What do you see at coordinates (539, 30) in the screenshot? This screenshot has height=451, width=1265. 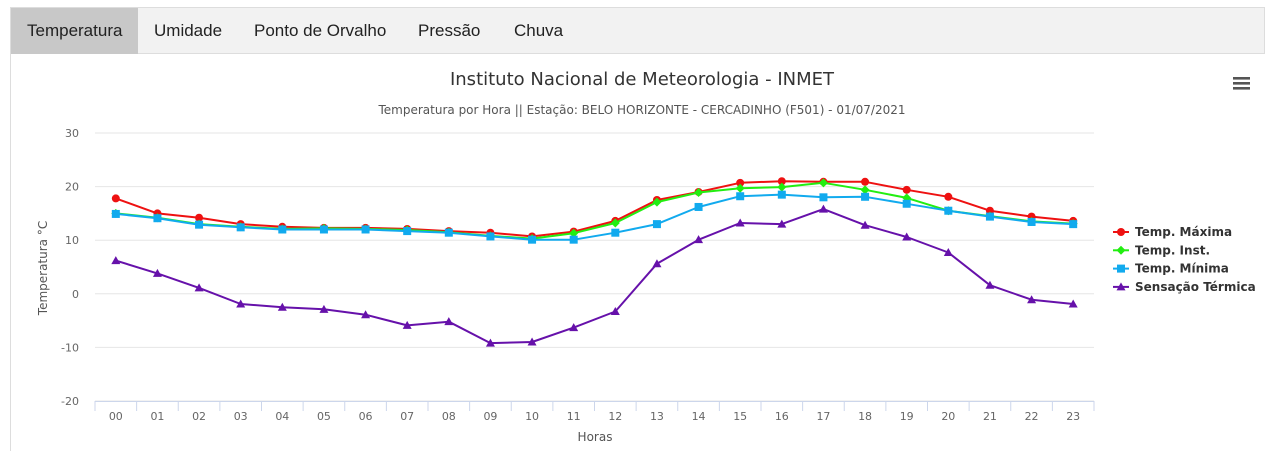 I see `tab-chuva: Chuva` at bounding box center [539, 30].